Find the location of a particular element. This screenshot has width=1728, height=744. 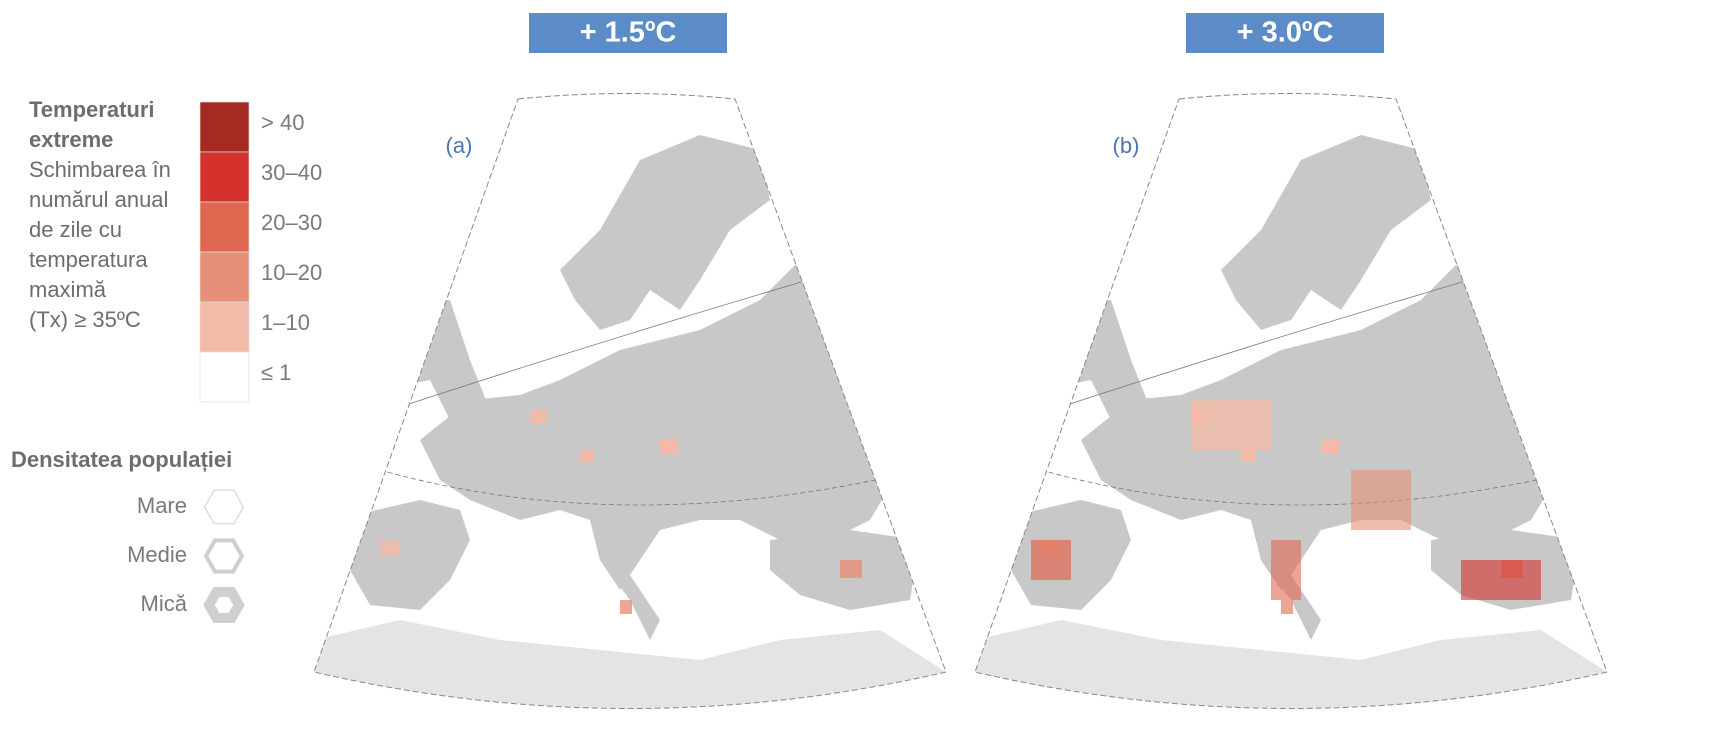

legend-label: > 40 is located at coordinates (282, 122).